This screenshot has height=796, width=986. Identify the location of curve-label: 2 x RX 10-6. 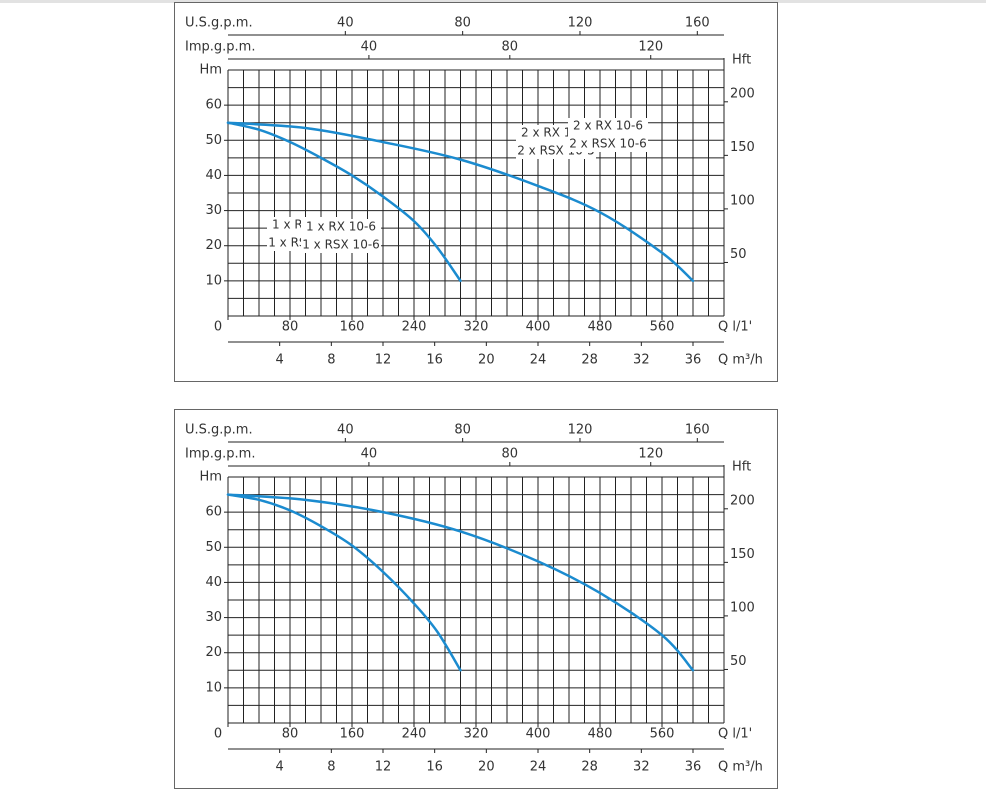
(608, 126).